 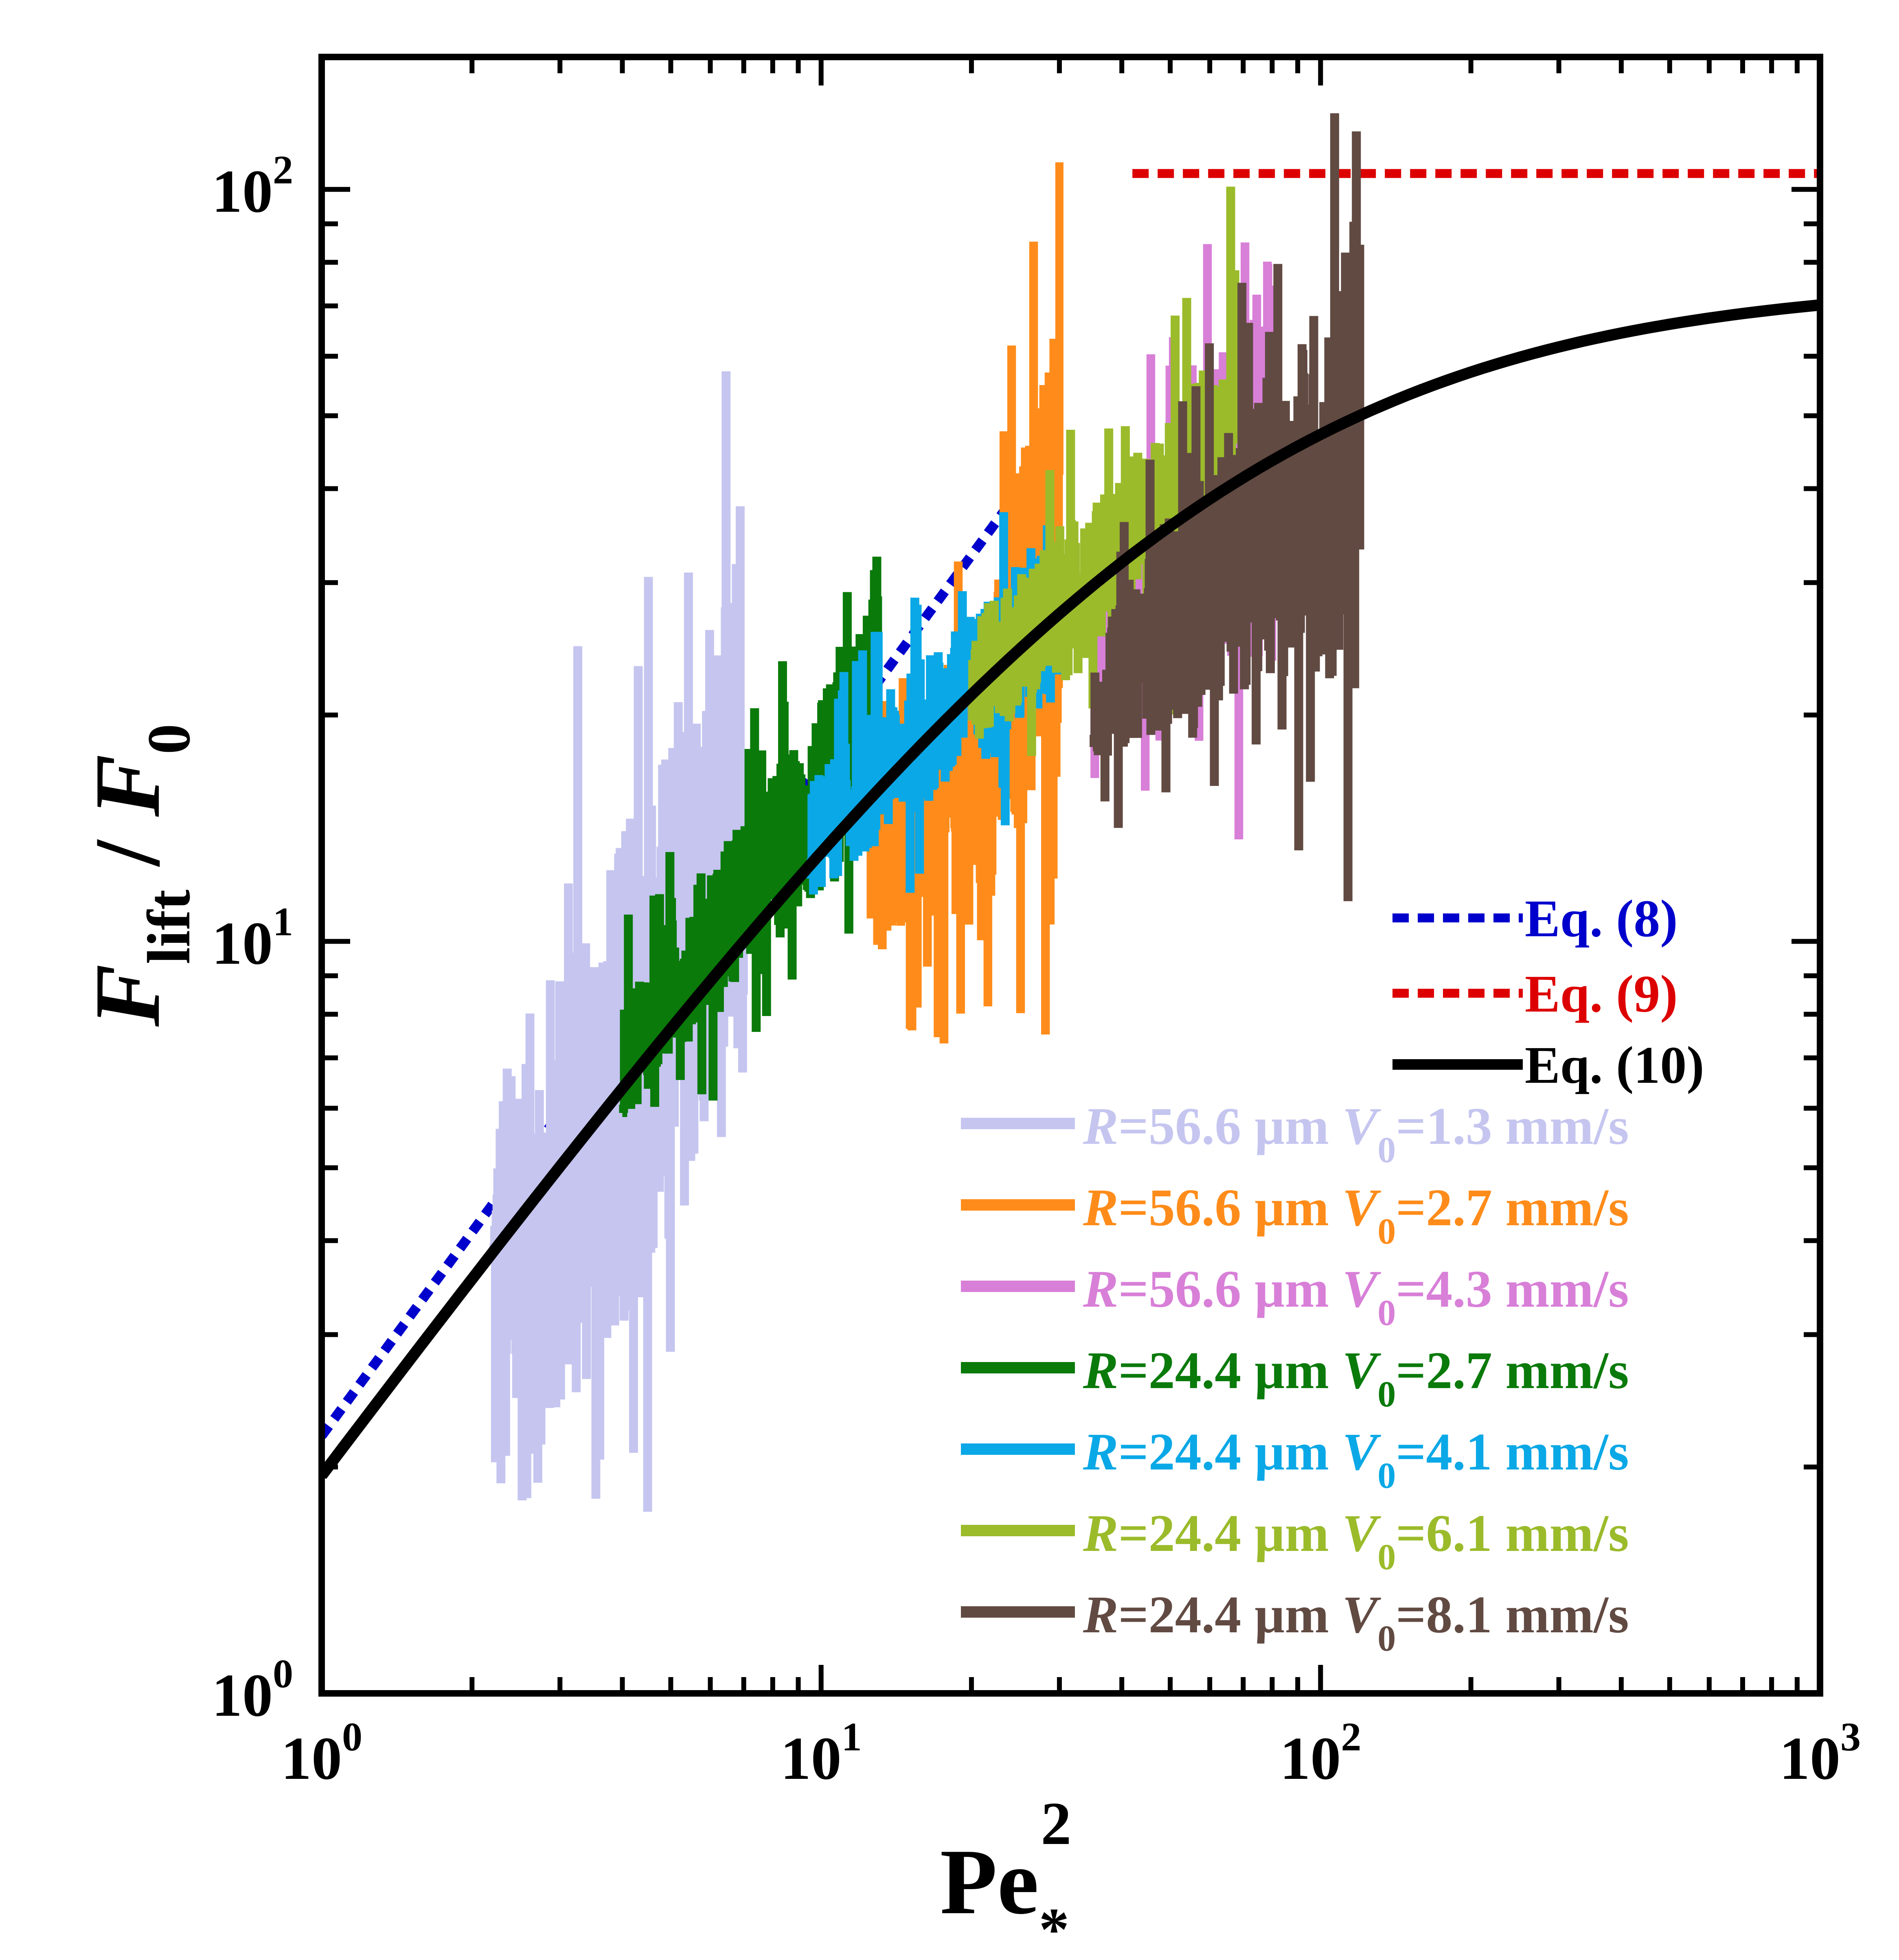 I want to click on legend-label-series-7: R=24.4 µm V0=8.1 mm/s, so click(x=1356, y=1623).